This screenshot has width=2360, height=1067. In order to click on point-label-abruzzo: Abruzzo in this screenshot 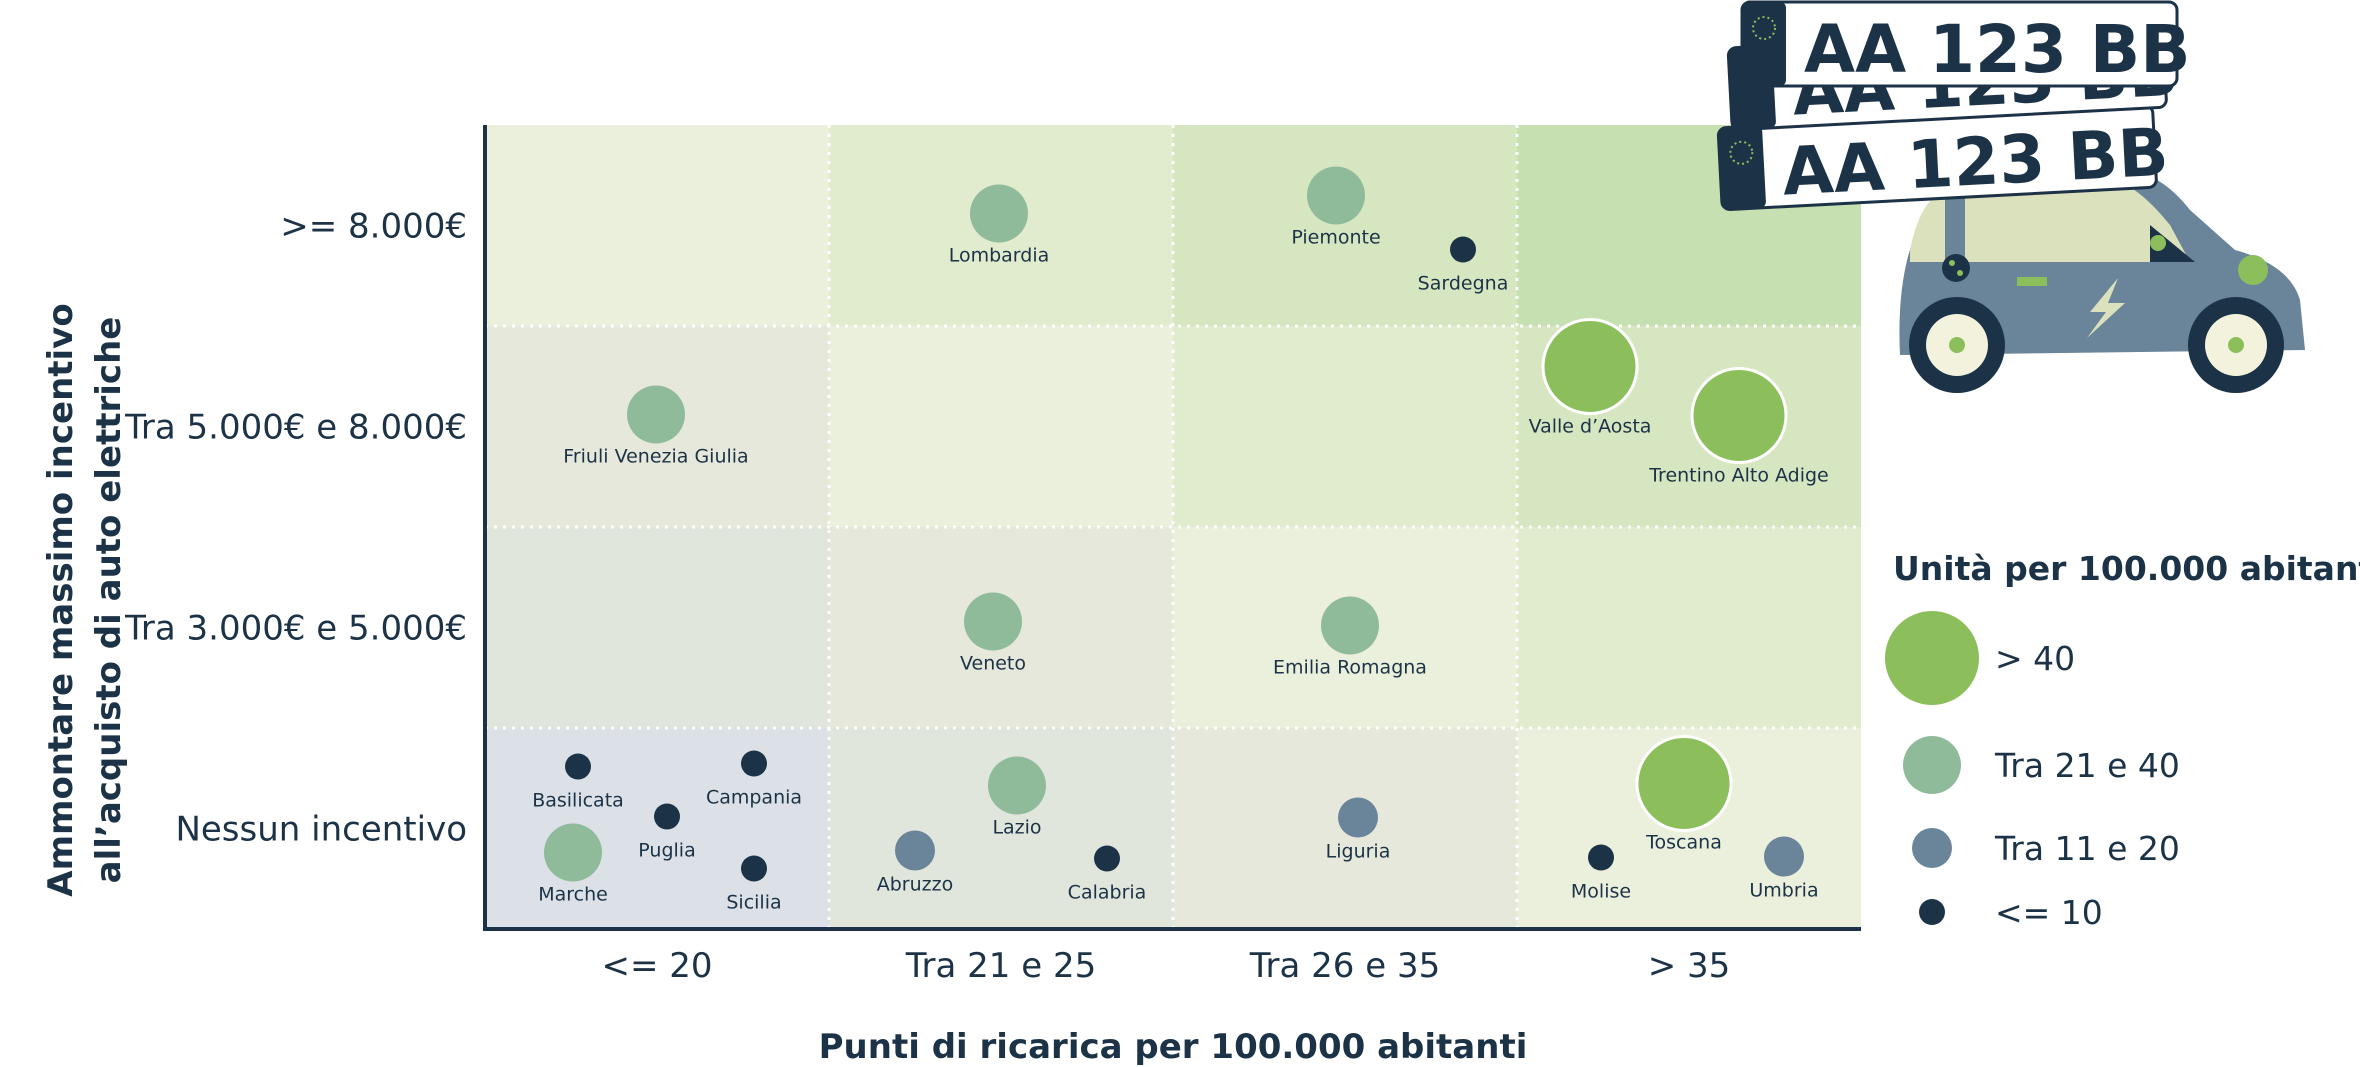, I will do `click(915, 885)`.